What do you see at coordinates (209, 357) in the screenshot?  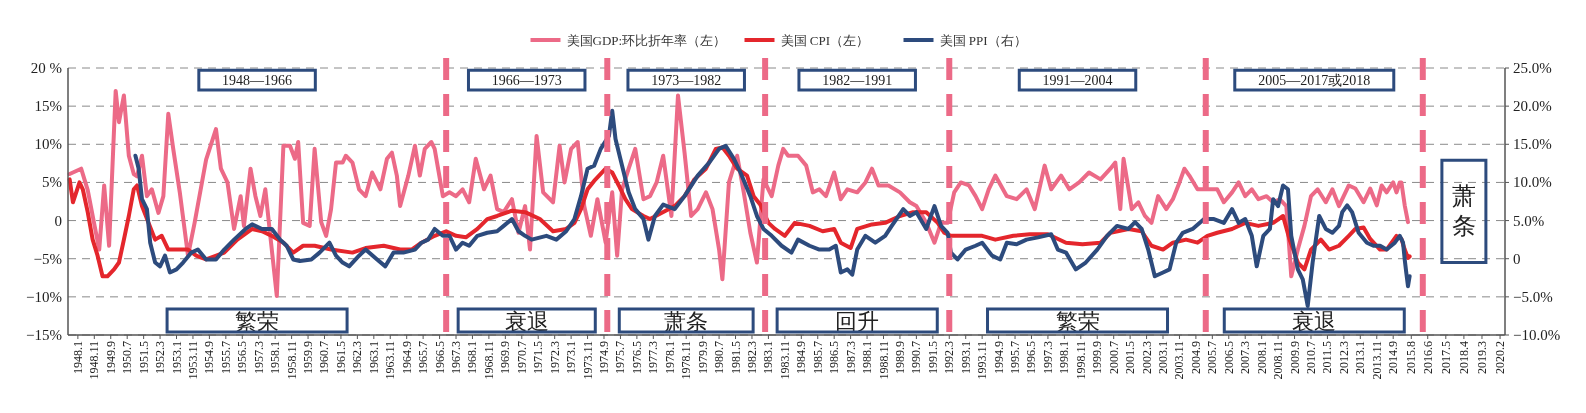 I see `x-tick-label: 1954.9` at bounding box center [209, 357].